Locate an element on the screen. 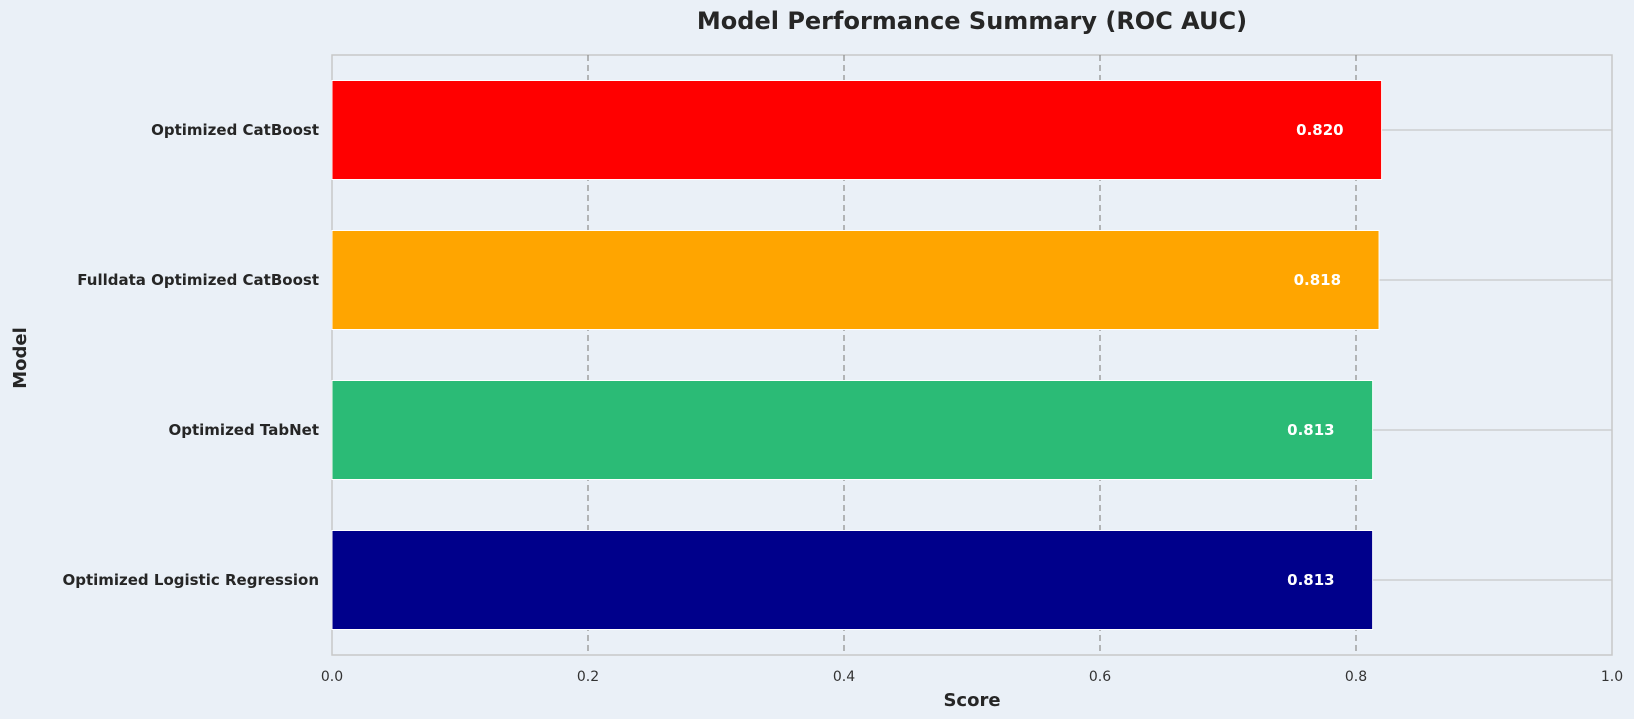  category-label: Fulldata Optimized CatBoost is located at coordinates (198, 280).